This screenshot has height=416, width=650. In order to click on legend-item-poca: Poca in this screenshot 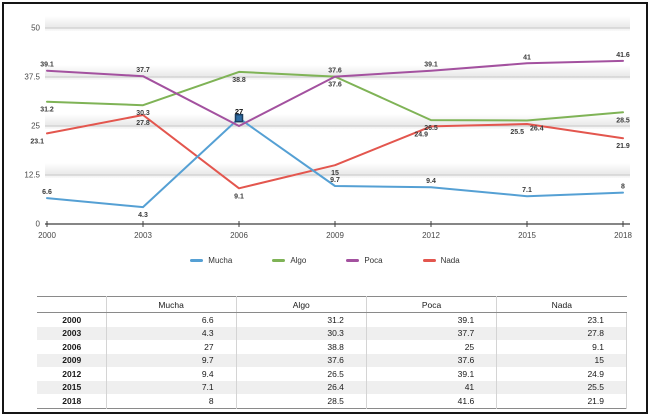, I will do `click(364, 260)`.